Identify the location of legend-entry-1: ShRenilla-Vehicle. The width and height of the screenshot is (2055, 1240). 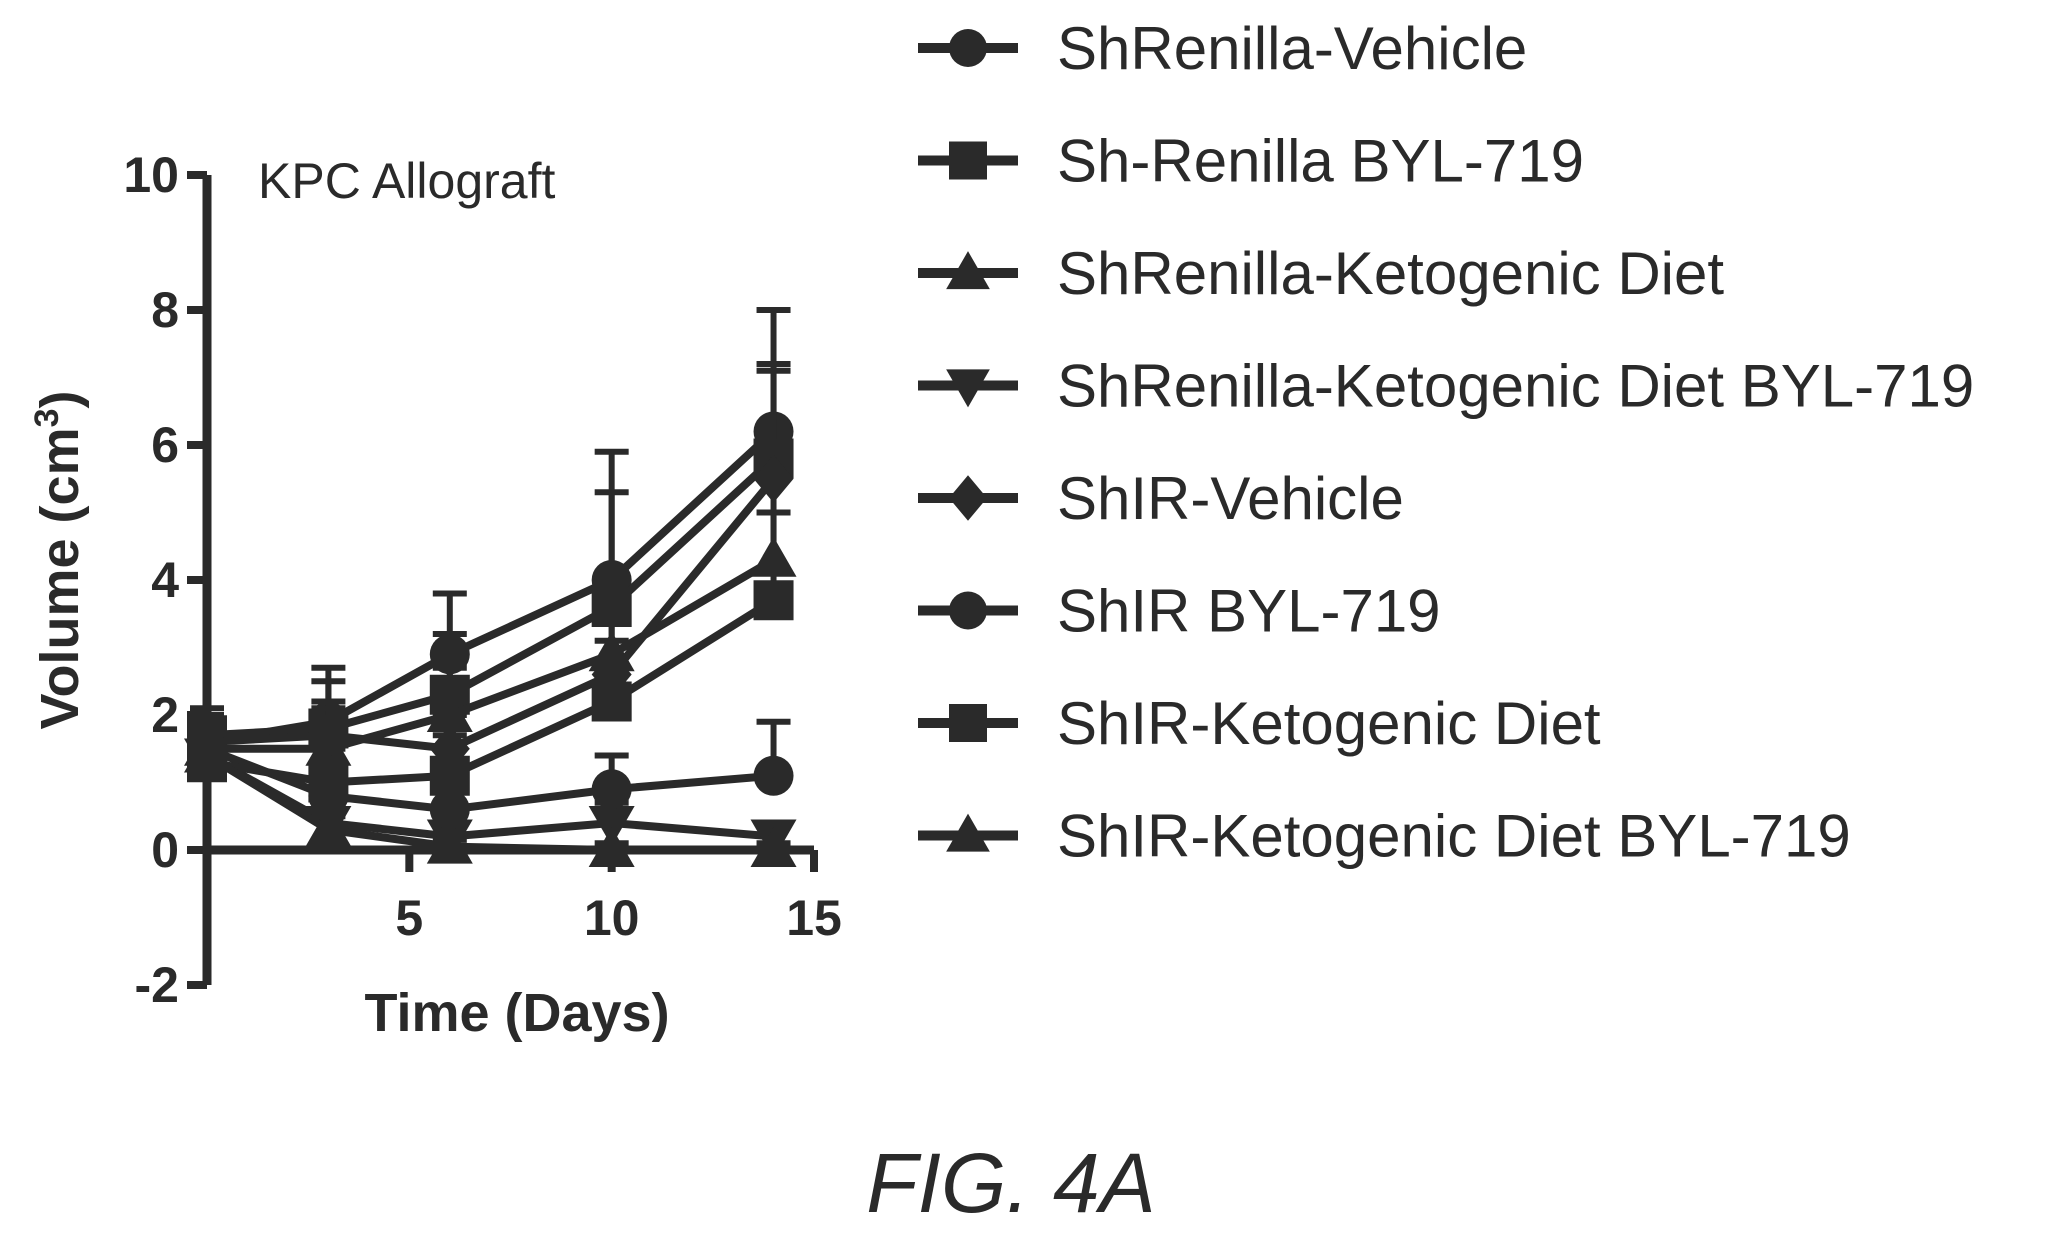
(1222, 48).